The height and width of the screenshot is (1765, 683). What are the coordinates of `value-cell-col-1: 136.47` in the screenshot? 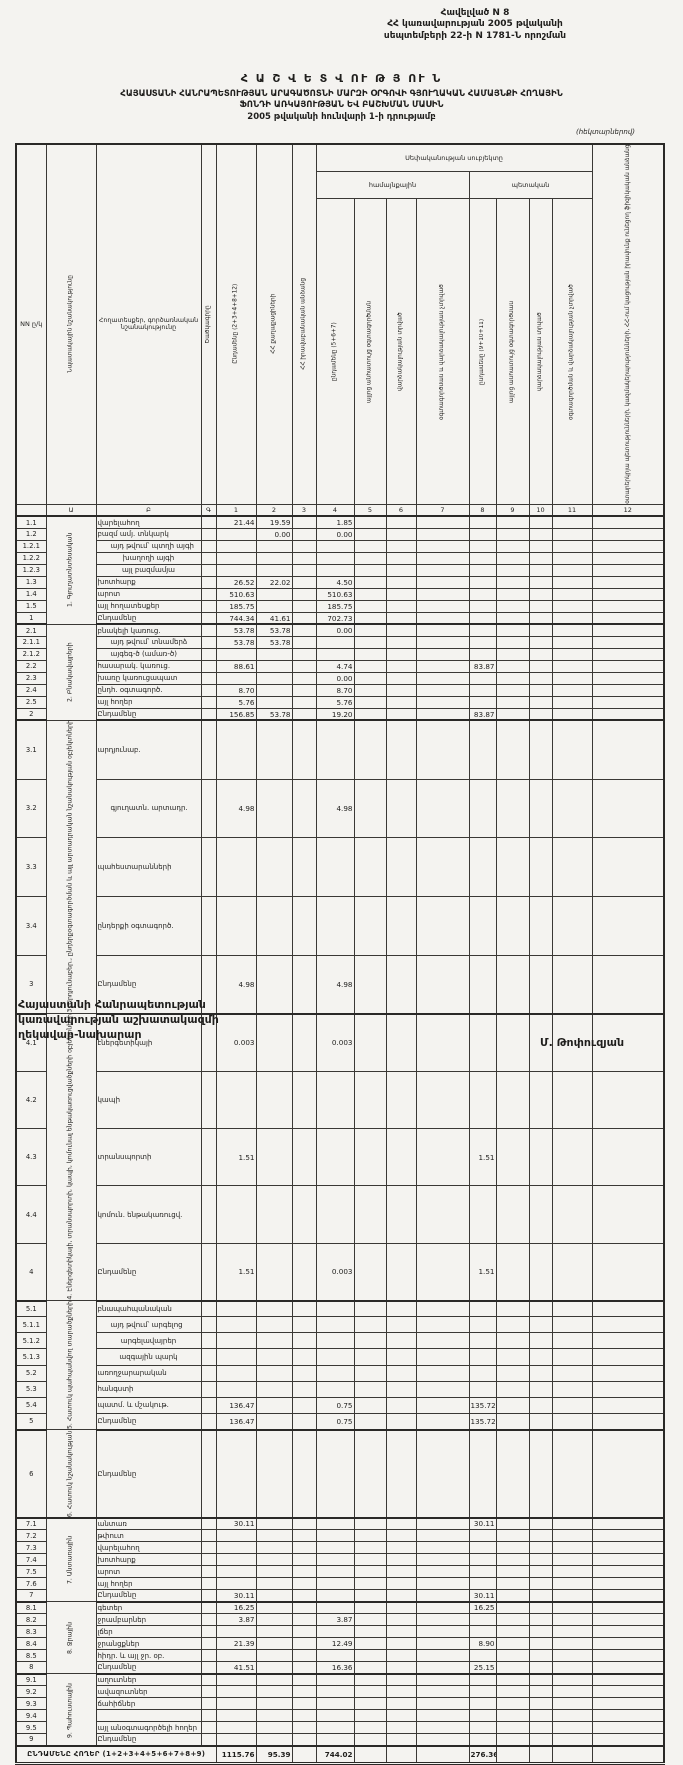 It's located at (236, 1421).